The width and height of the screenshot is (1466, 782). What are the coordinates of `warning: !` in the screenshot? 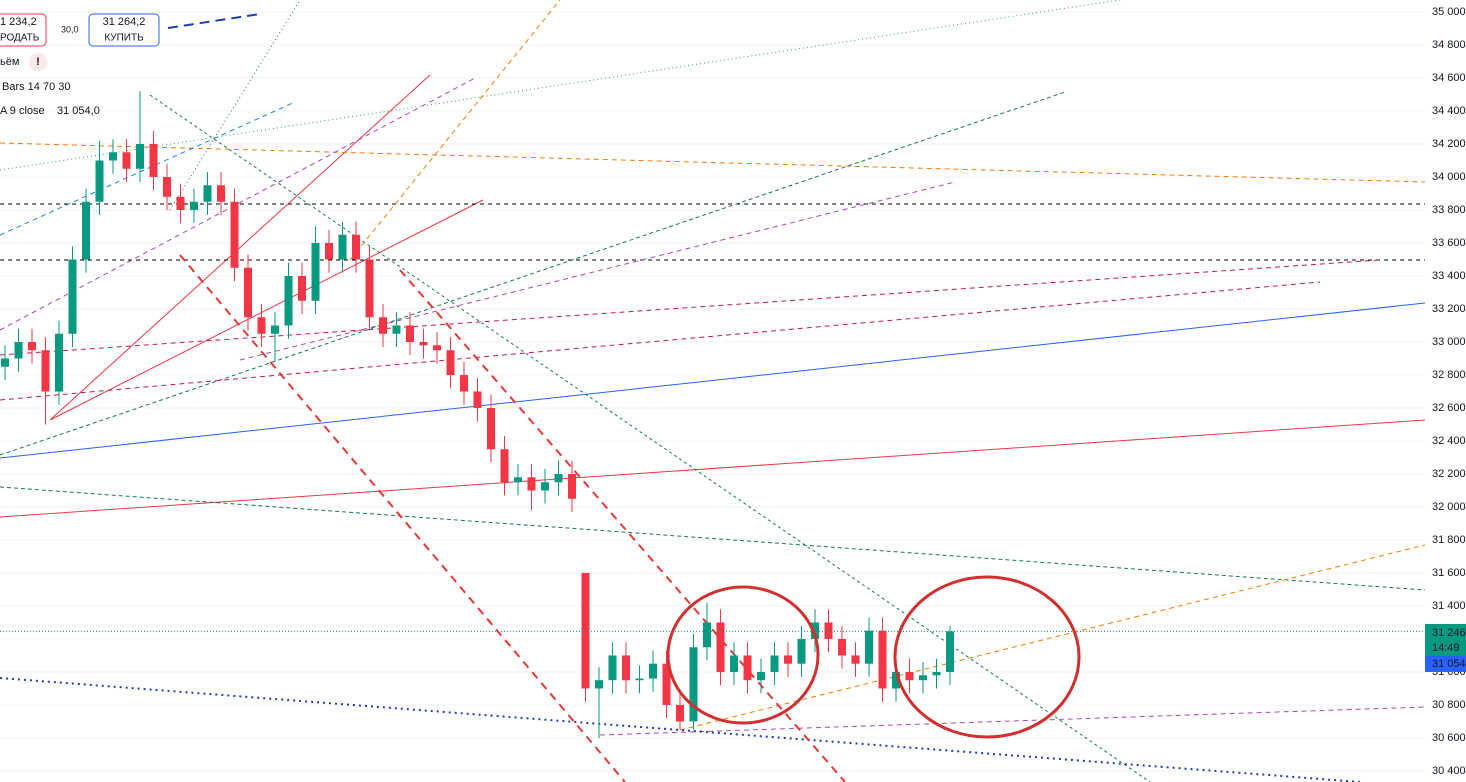 It's located at (38, 62).